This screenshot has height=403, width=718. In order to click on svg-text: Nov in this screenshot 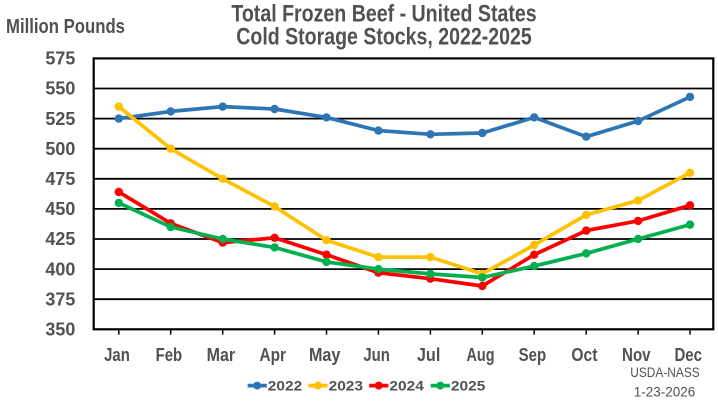, I will do `click(636, 355)`.